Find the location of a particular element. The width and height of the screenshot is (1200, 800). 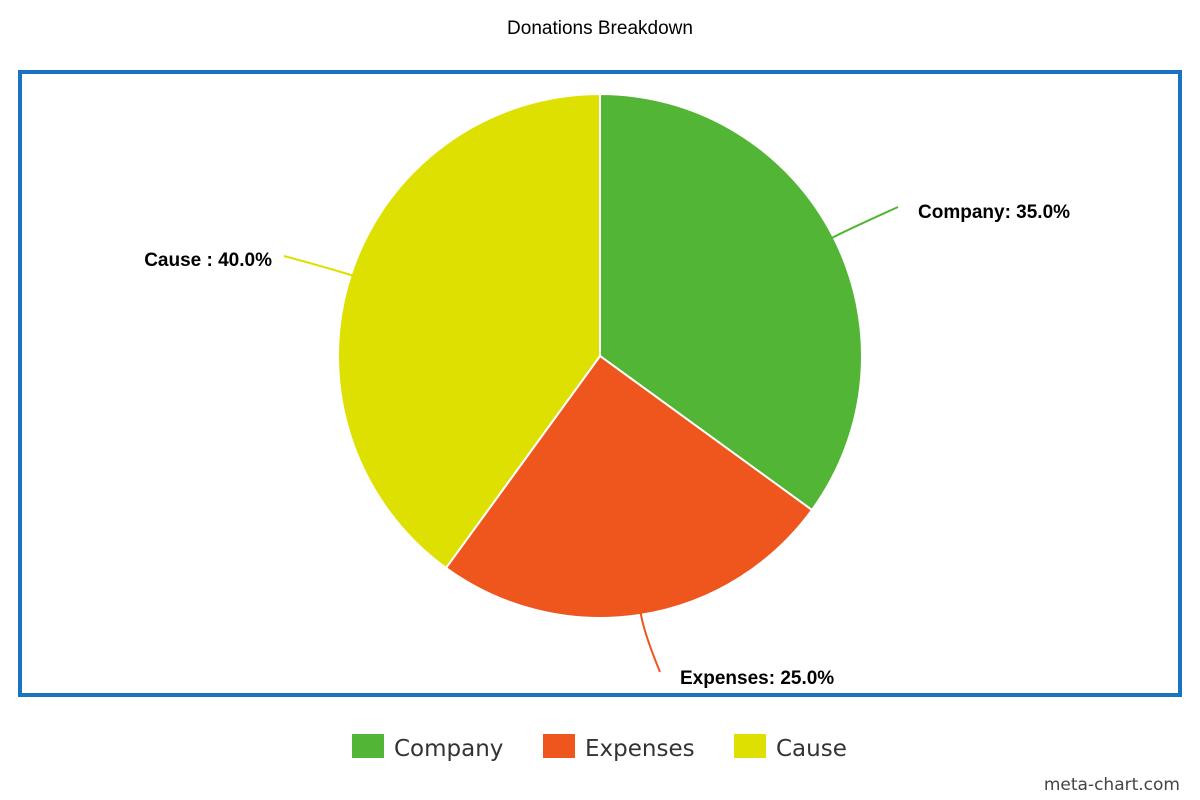

leader-line-company is located at coordinates (865, 222).